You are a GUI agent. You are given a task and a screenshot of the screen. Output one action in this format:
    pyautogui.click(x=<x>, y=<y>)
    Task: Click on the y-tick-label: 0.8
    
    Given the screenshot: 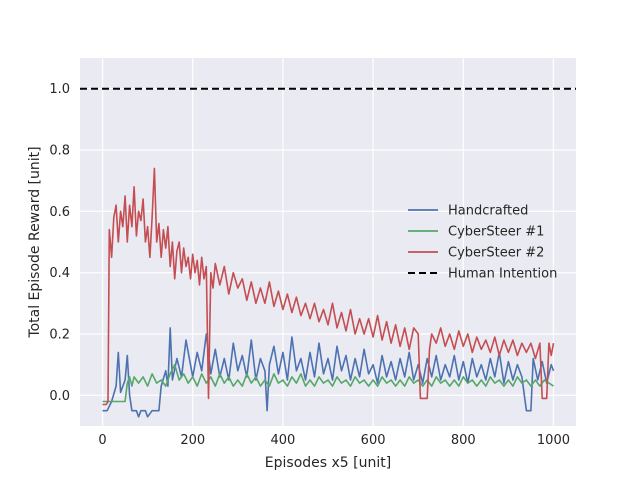 What is the action you would take?
    pyautogui.click(x=59, y=151)
    